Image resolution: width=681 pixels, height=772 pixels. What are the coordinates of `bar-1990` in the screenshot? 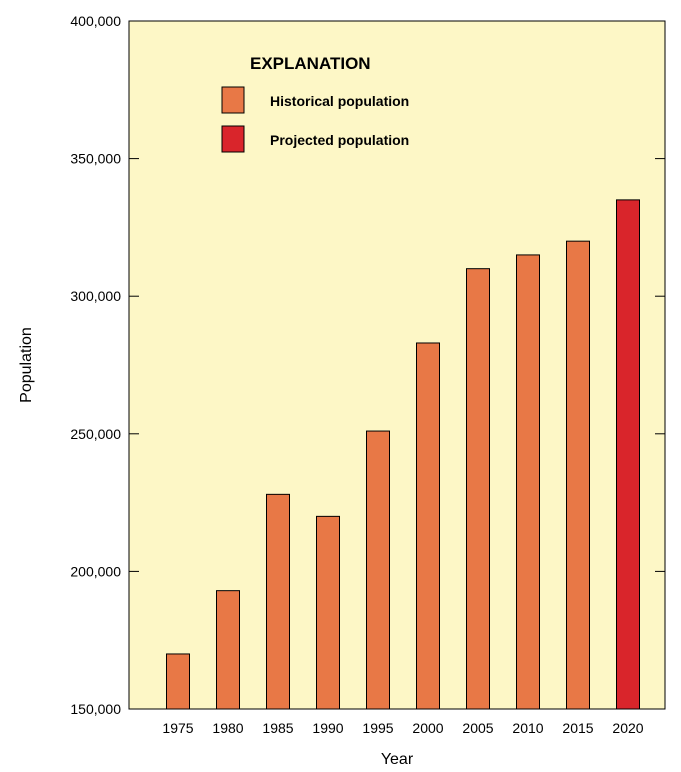 It's located at (328, 612).